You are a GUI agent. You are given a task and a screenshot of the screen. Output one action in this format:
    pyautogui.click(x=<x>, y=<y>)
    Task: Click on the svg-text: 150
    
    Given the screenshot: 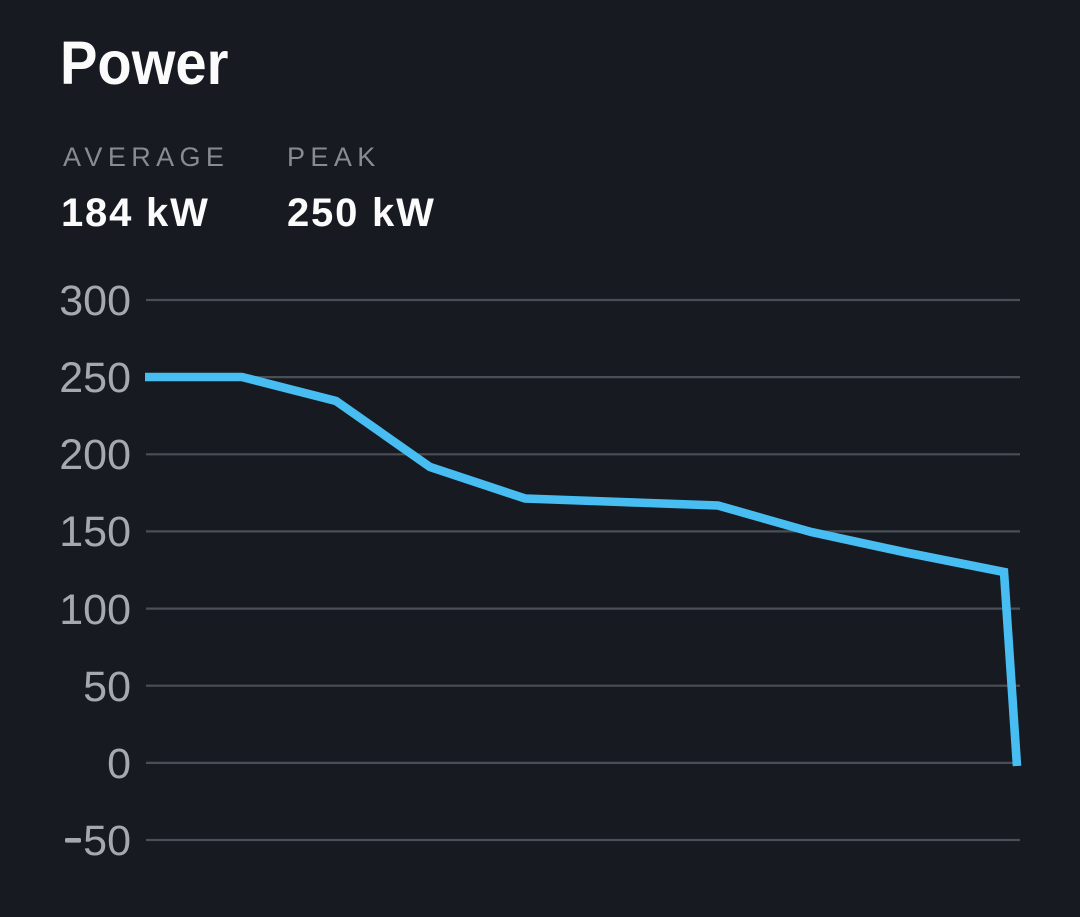 What is the action you would take?
    pyautogui.click(x=95, y=532)
    